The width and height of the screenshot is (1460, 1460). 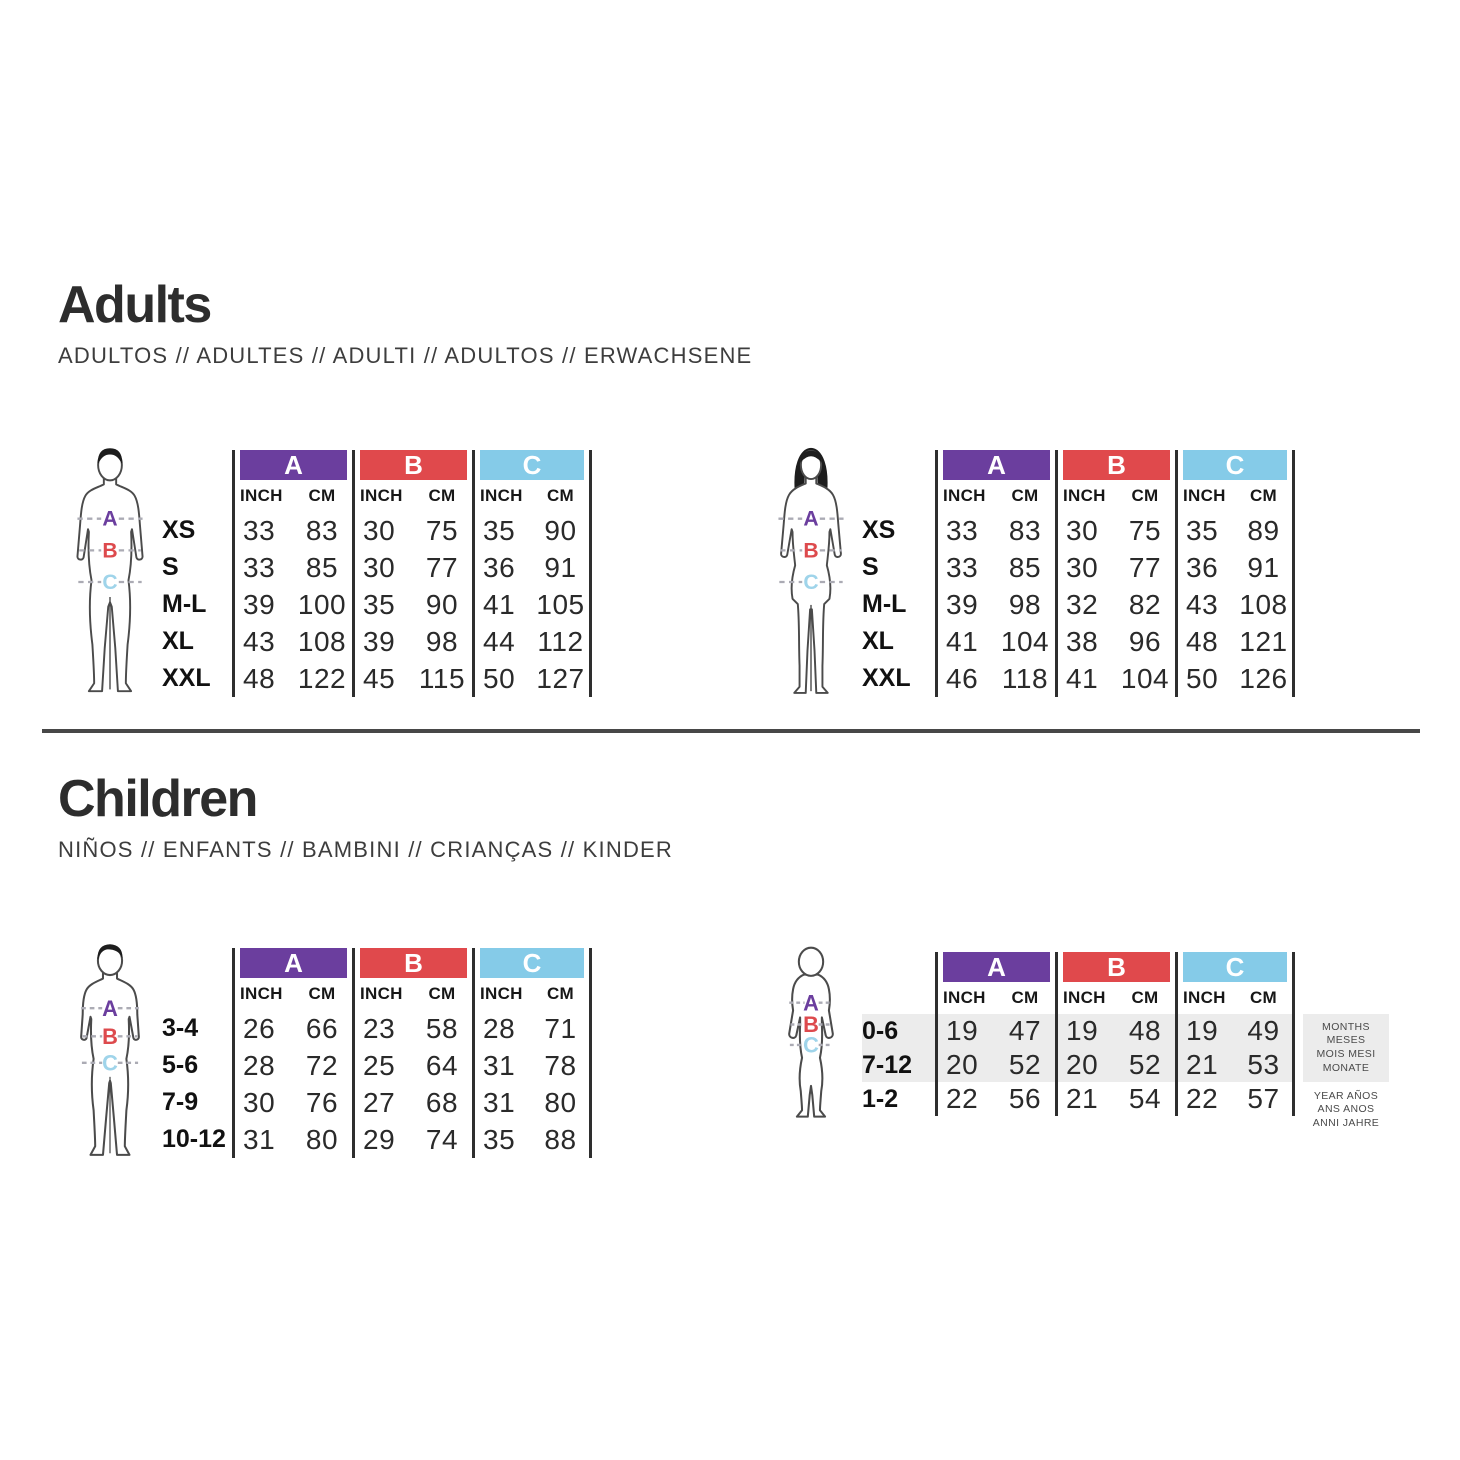 I want to click on column-b-header-cell: B, so click(x=1115, y=465).